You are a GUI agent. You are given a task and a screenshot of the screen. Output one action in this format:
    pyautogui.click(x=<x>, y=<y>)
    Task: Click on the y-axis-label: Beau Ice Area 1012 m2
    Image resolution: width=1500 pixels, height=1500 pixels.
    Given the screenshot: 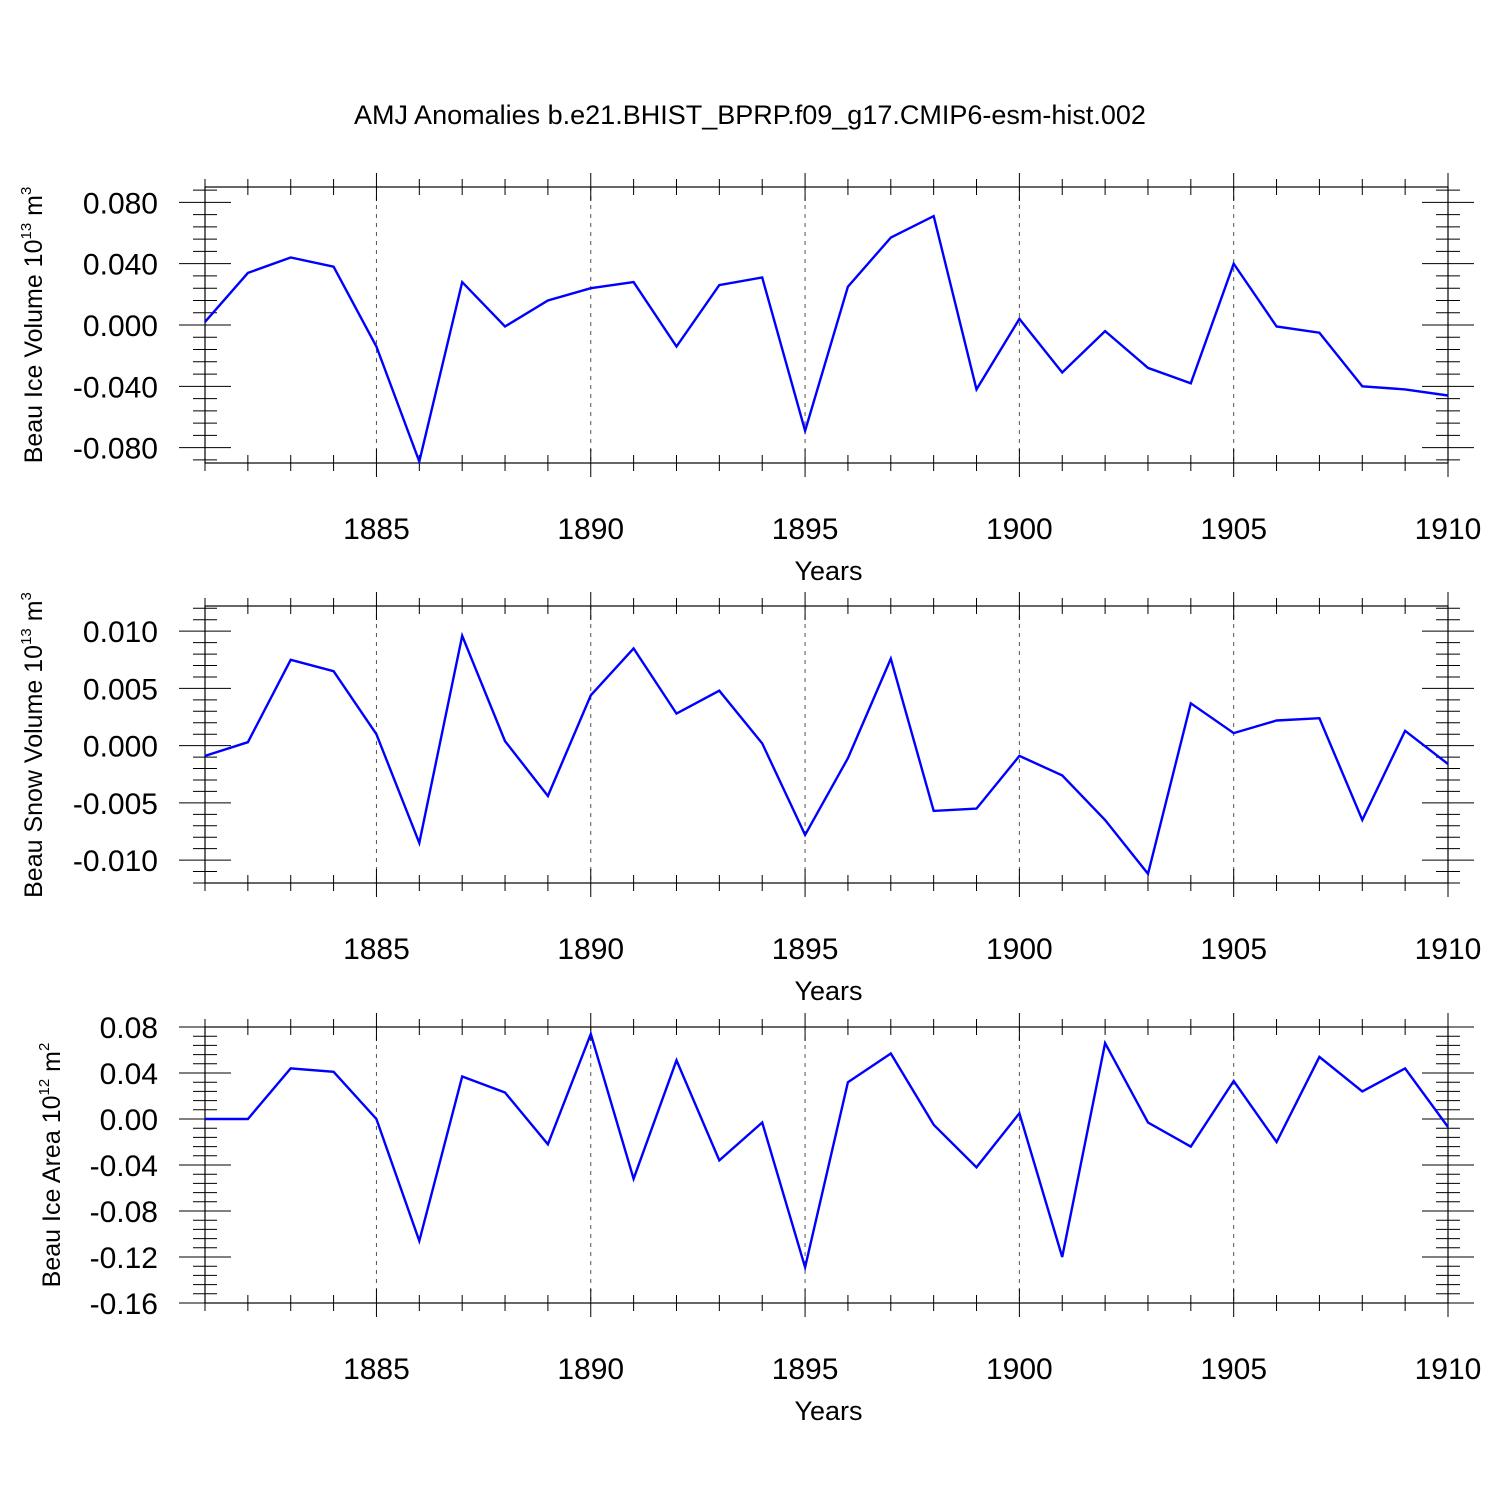 What is the action you would take?
    pyautogui.click(x=51, y=1165)
    